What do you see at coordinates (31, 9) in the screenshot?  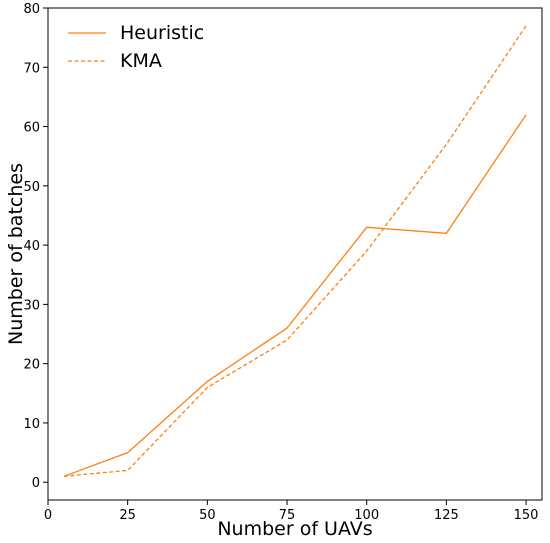 I see `y-tick-label: 80` at bounding box center [31, 9].